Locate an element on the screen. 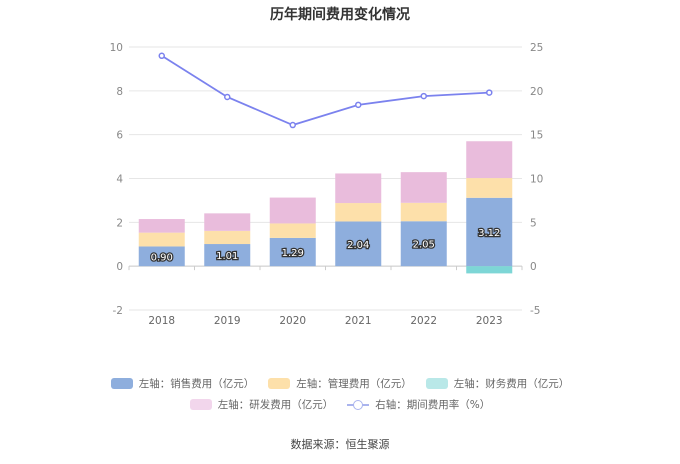 Image resolution: width=680 pixels, height=464 pixels. y-left-tick-label: 2 is located at coordinates (119, 223).